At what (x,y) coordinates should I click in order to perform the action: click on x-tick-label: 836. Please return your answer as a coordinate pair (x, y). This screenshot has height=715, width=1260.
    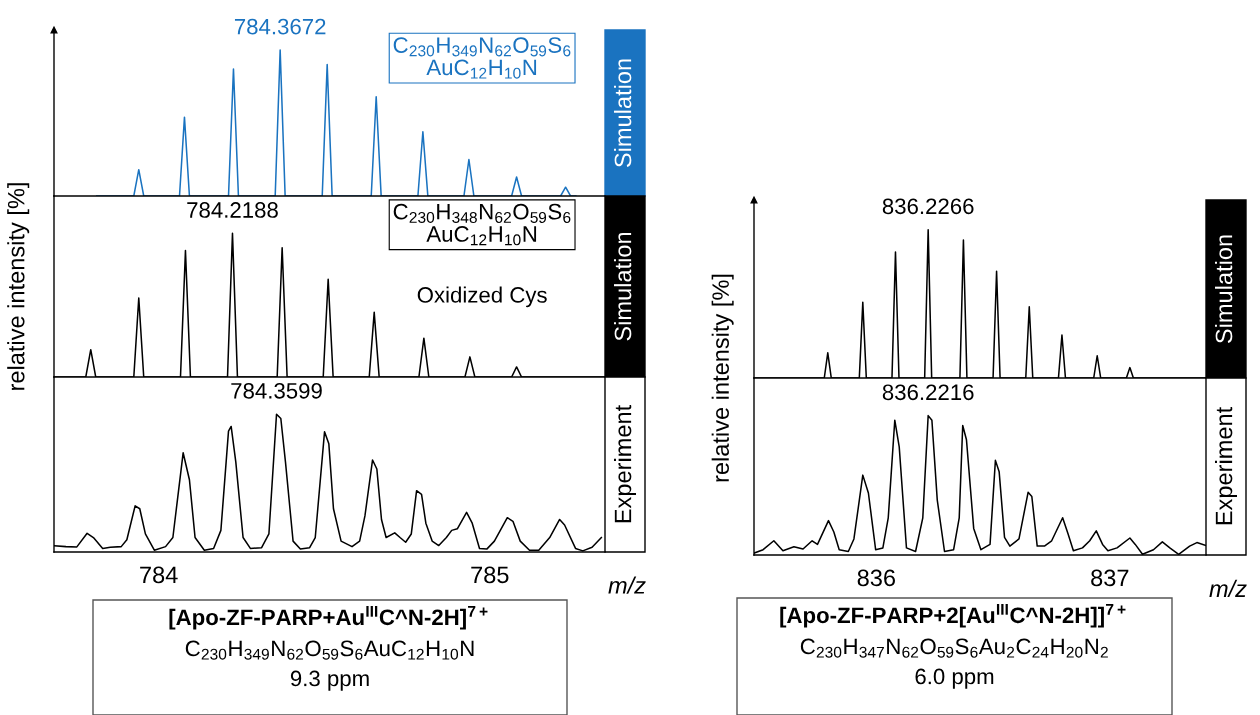
    Looking at the image, I should click on (876, 578).